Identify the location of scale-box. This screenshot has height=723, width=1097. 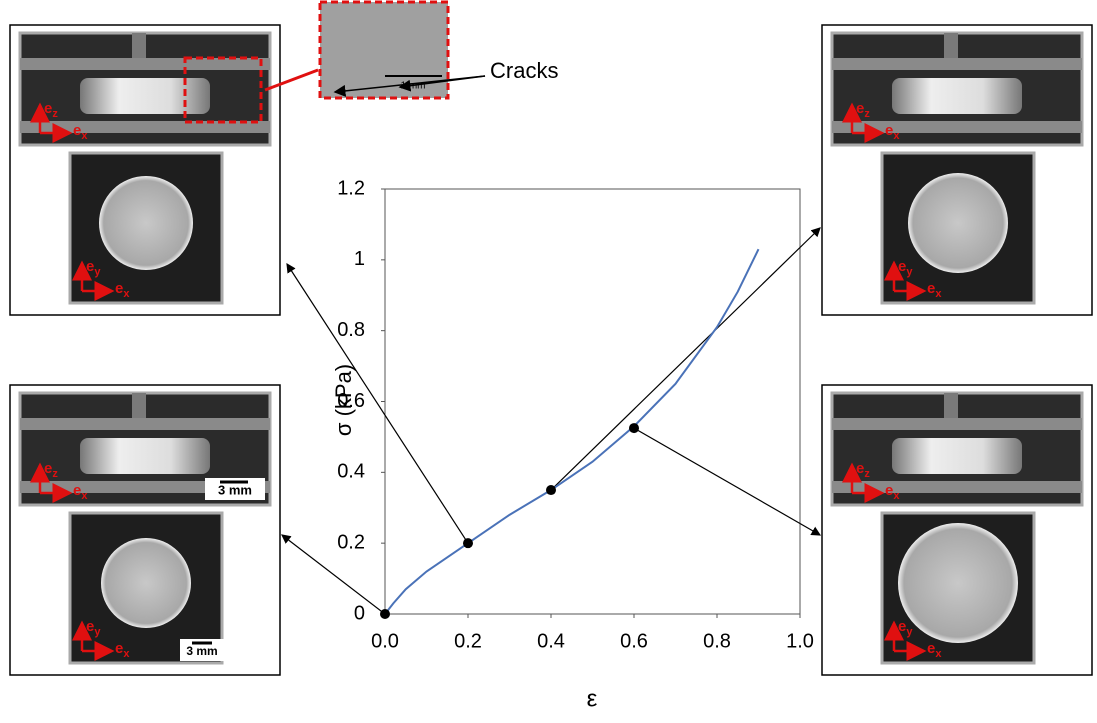
(202, 650).